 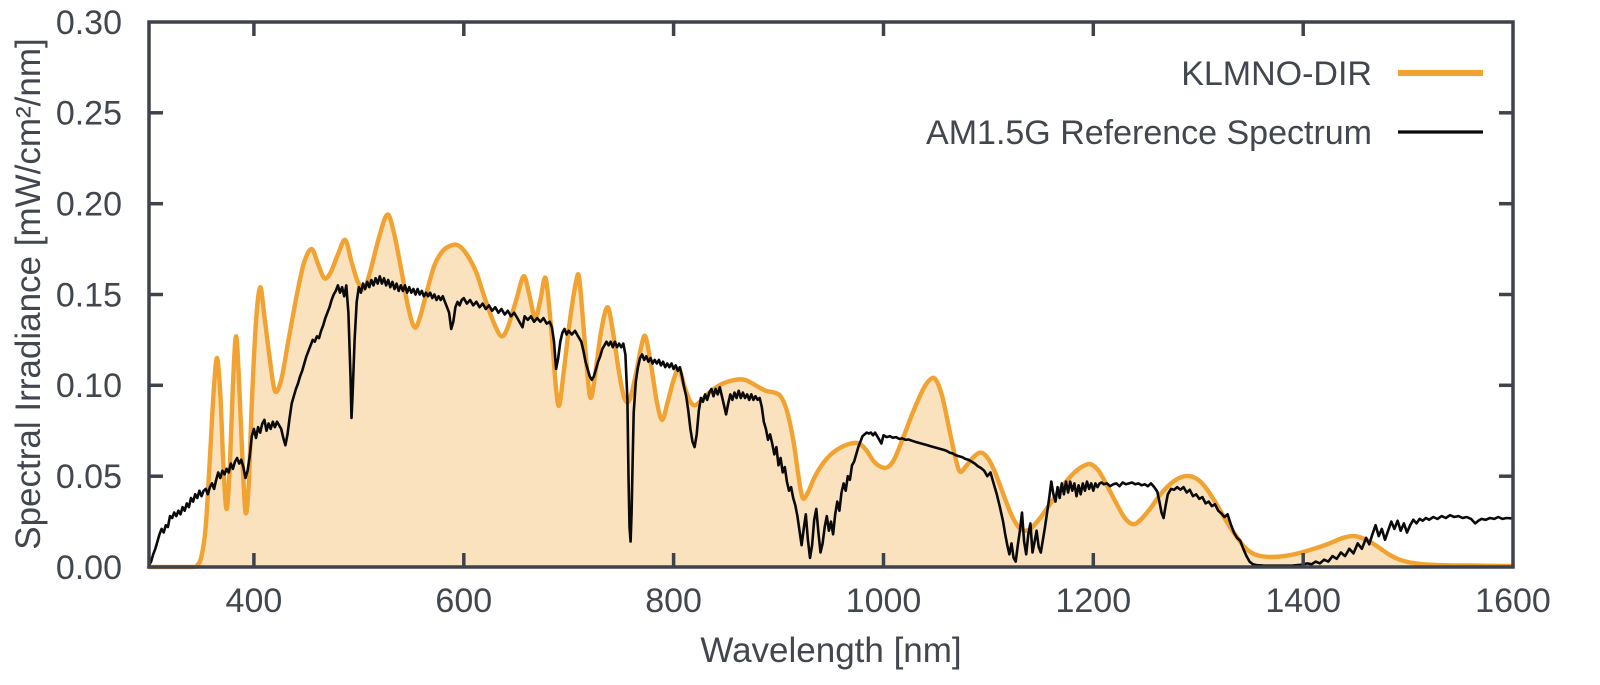 What do you see at coordinates (884, 601) in the screenshot?
I see `x-axis-tick-label: 1000` at bounding box center [884, 601].